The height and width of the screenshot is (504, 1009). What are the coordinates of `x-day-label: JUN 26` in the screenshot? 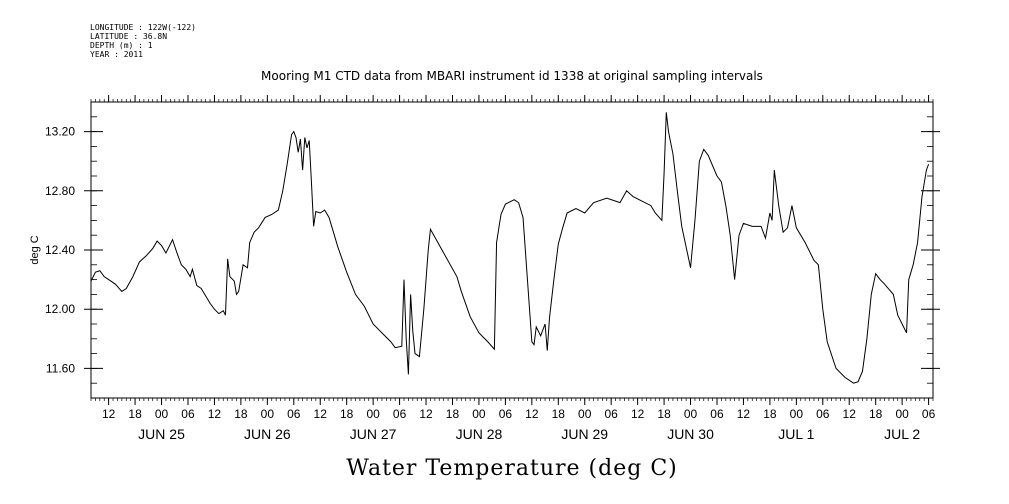 It's located at (267, 434).